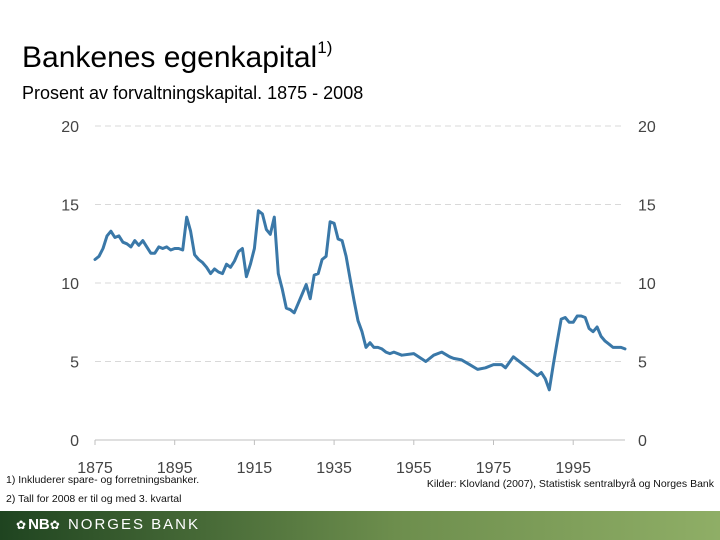 This screenshot has height=540, width=720. I want to click on y-tick-left-20: 20, so click(70, 127).